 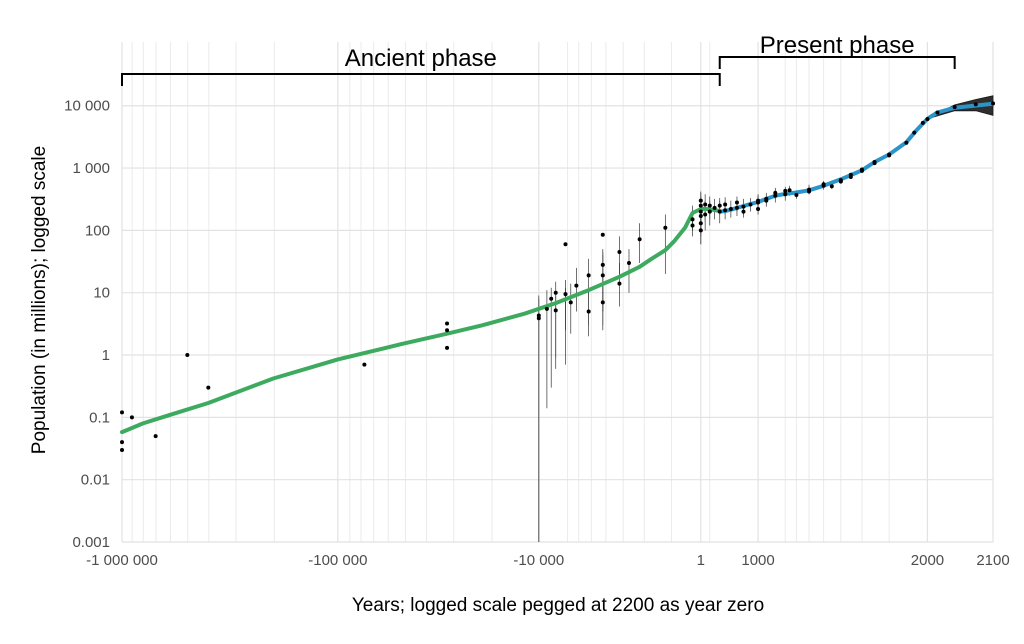 I want to click on projection-uncertainty-band, so click(x=950, y=119).